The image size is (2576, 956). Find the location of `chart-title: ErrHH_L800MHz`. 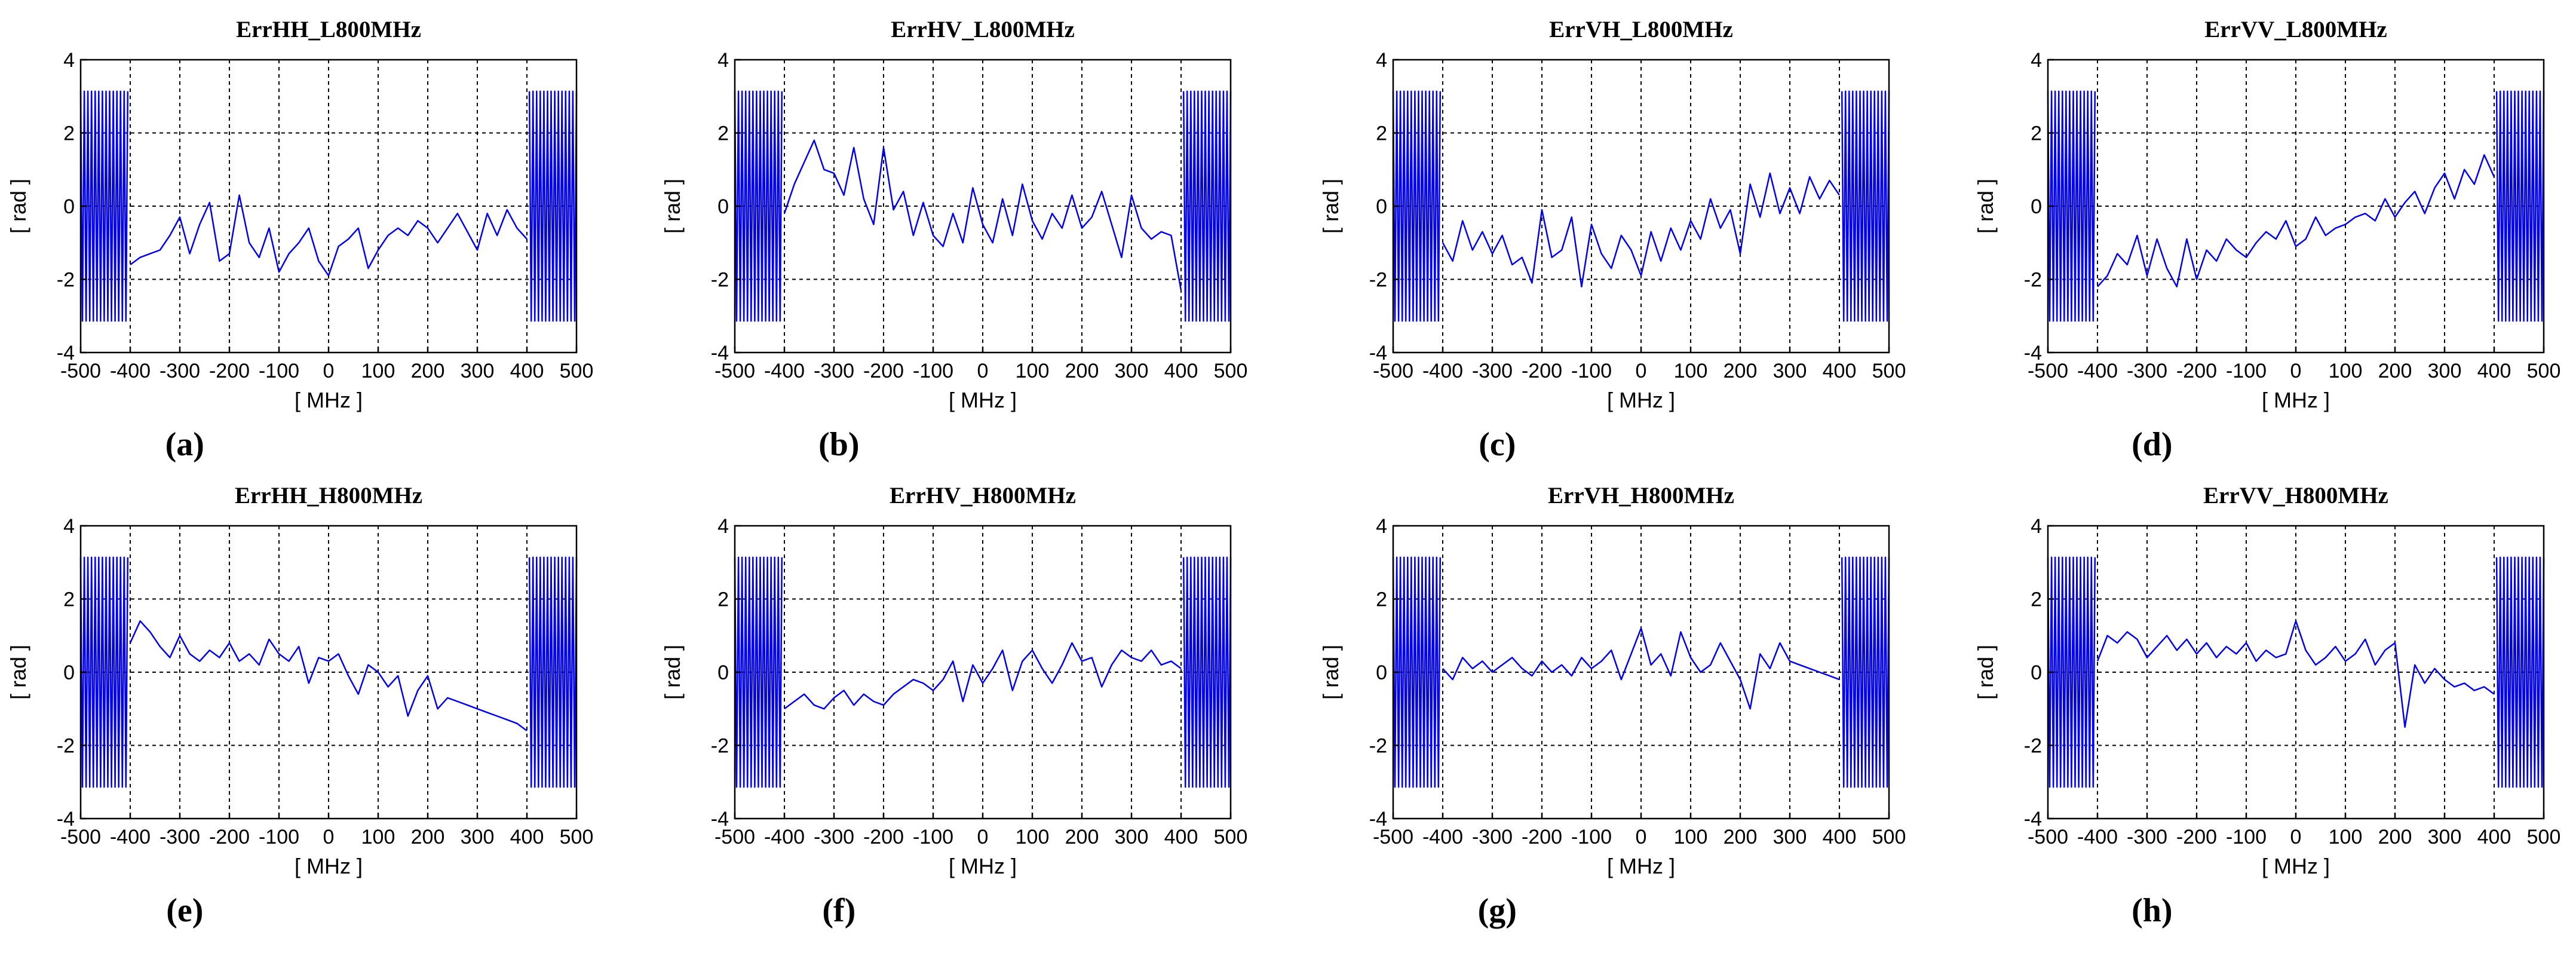

chart-title: ErrHH_L800MHz is located at coordinates (328, 29).